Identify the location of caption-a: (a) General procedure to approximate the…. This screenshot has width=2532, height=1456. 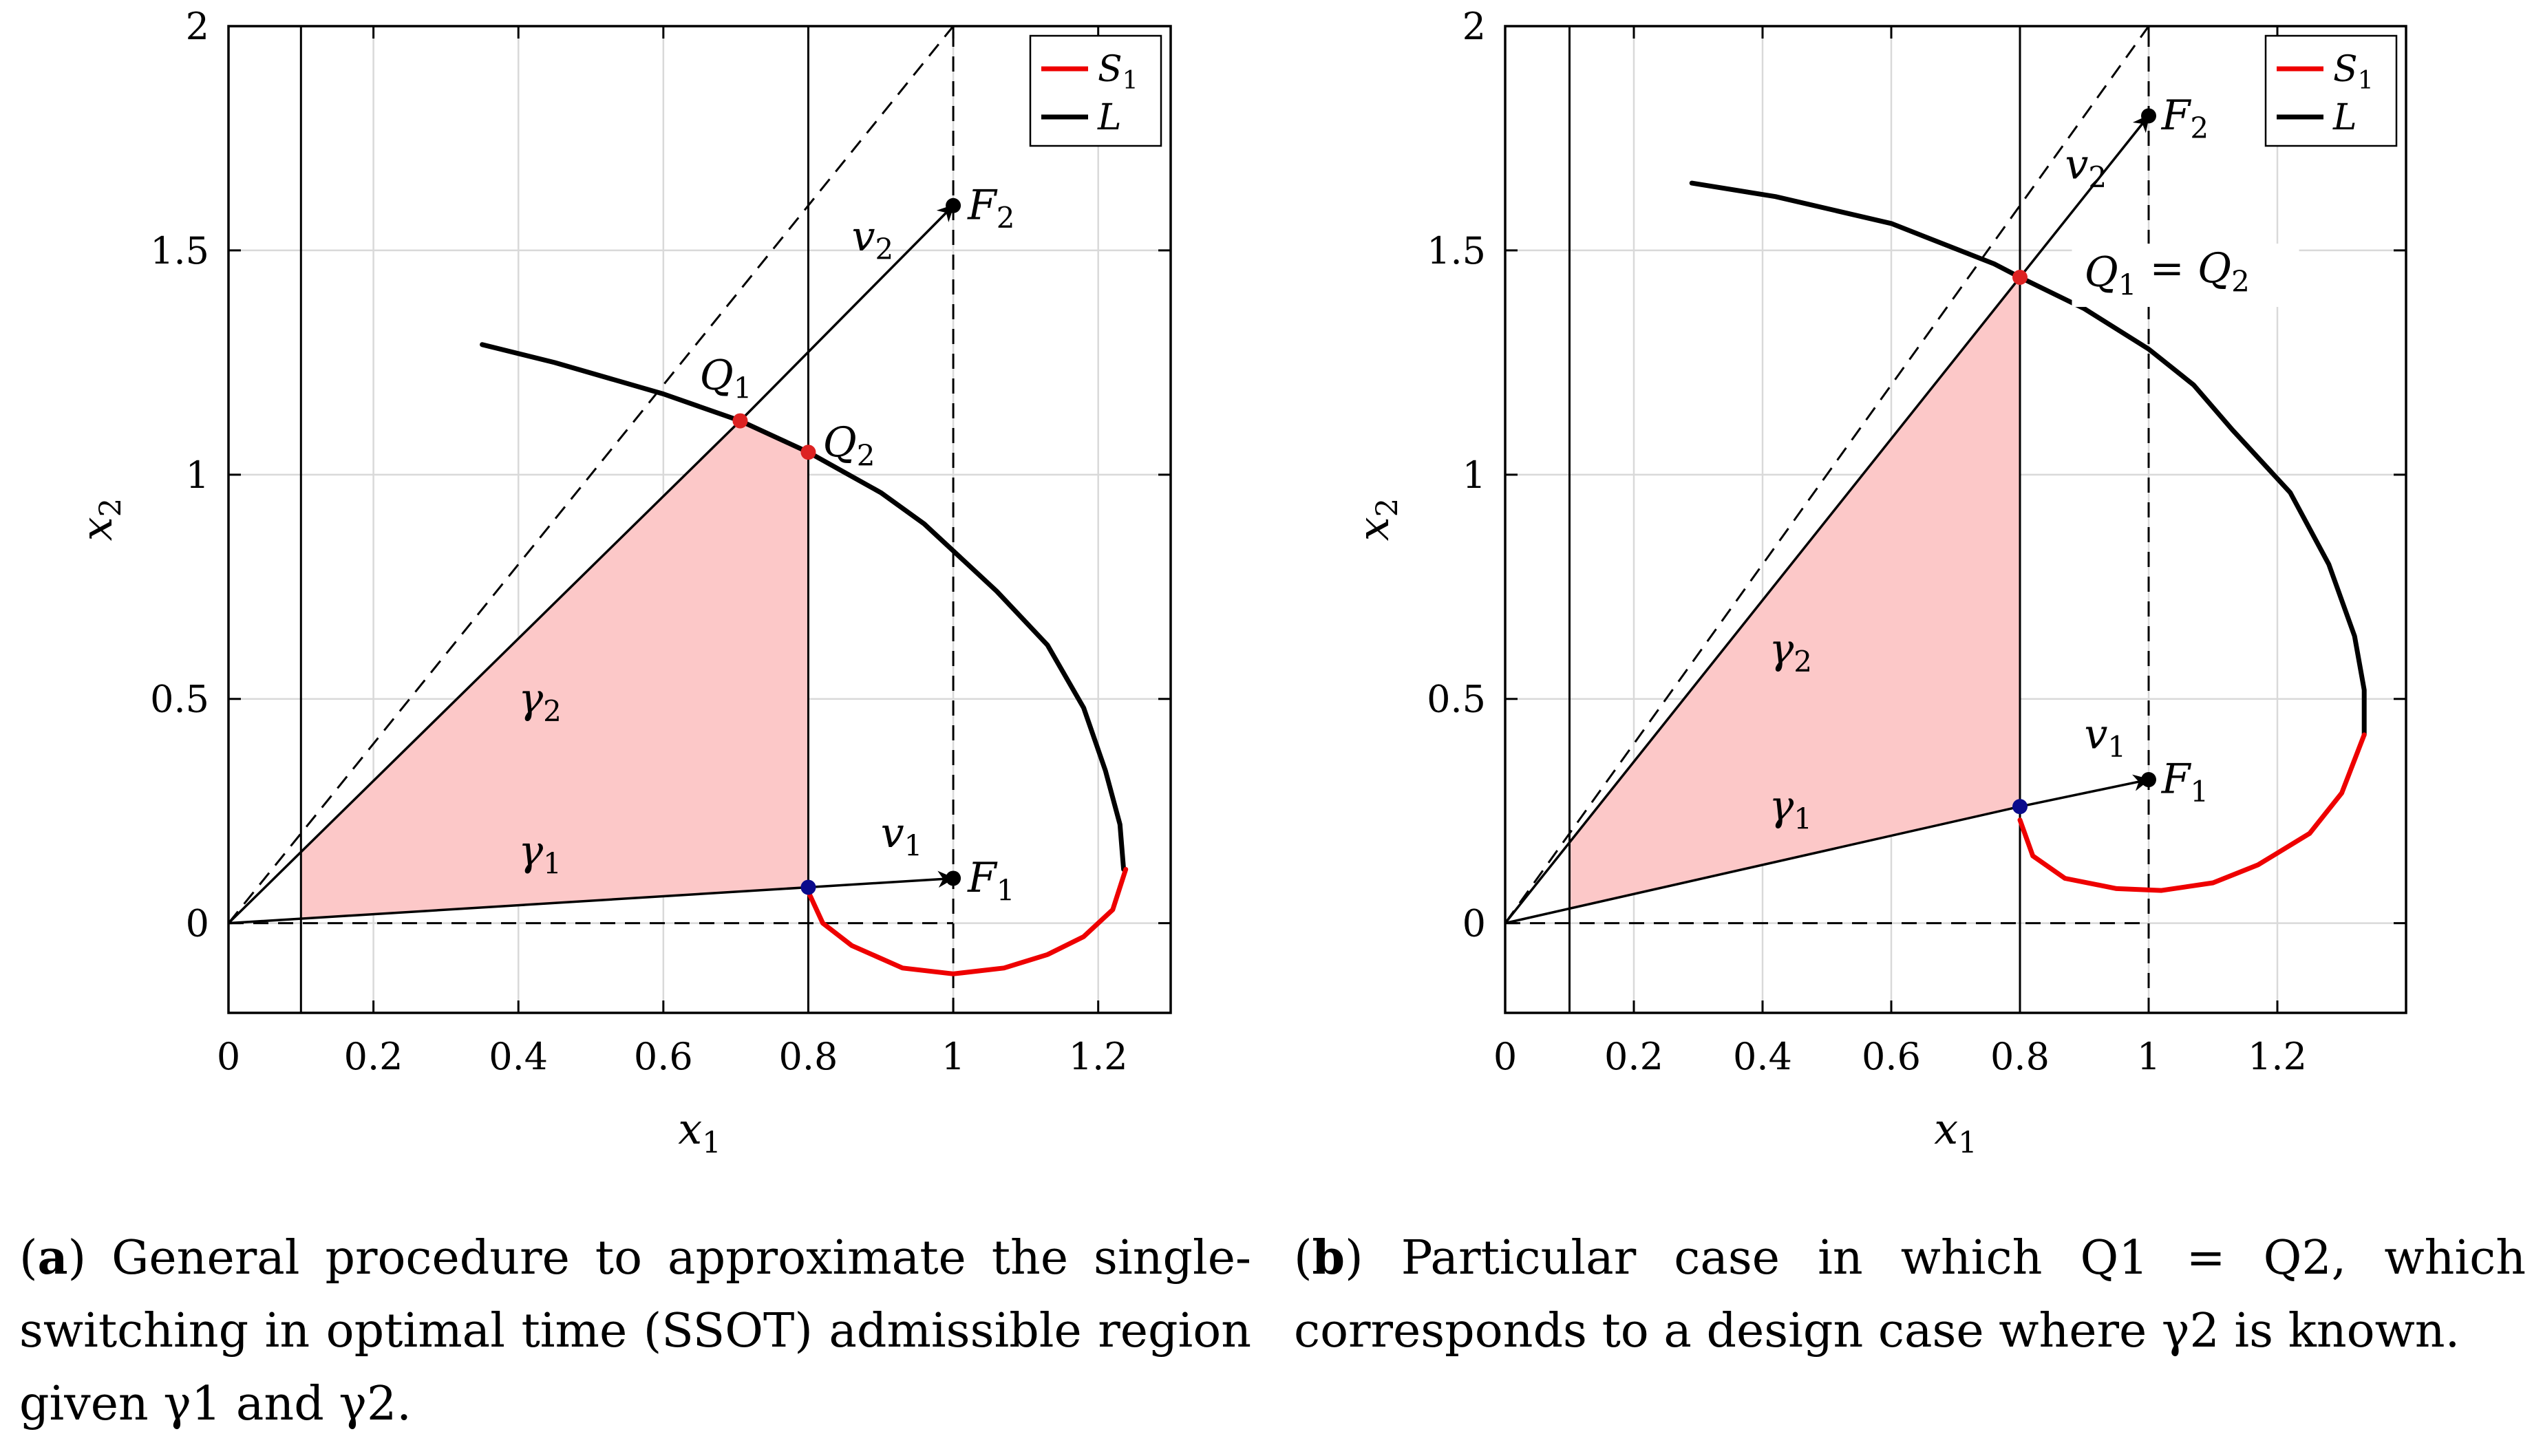
(635, 1330).